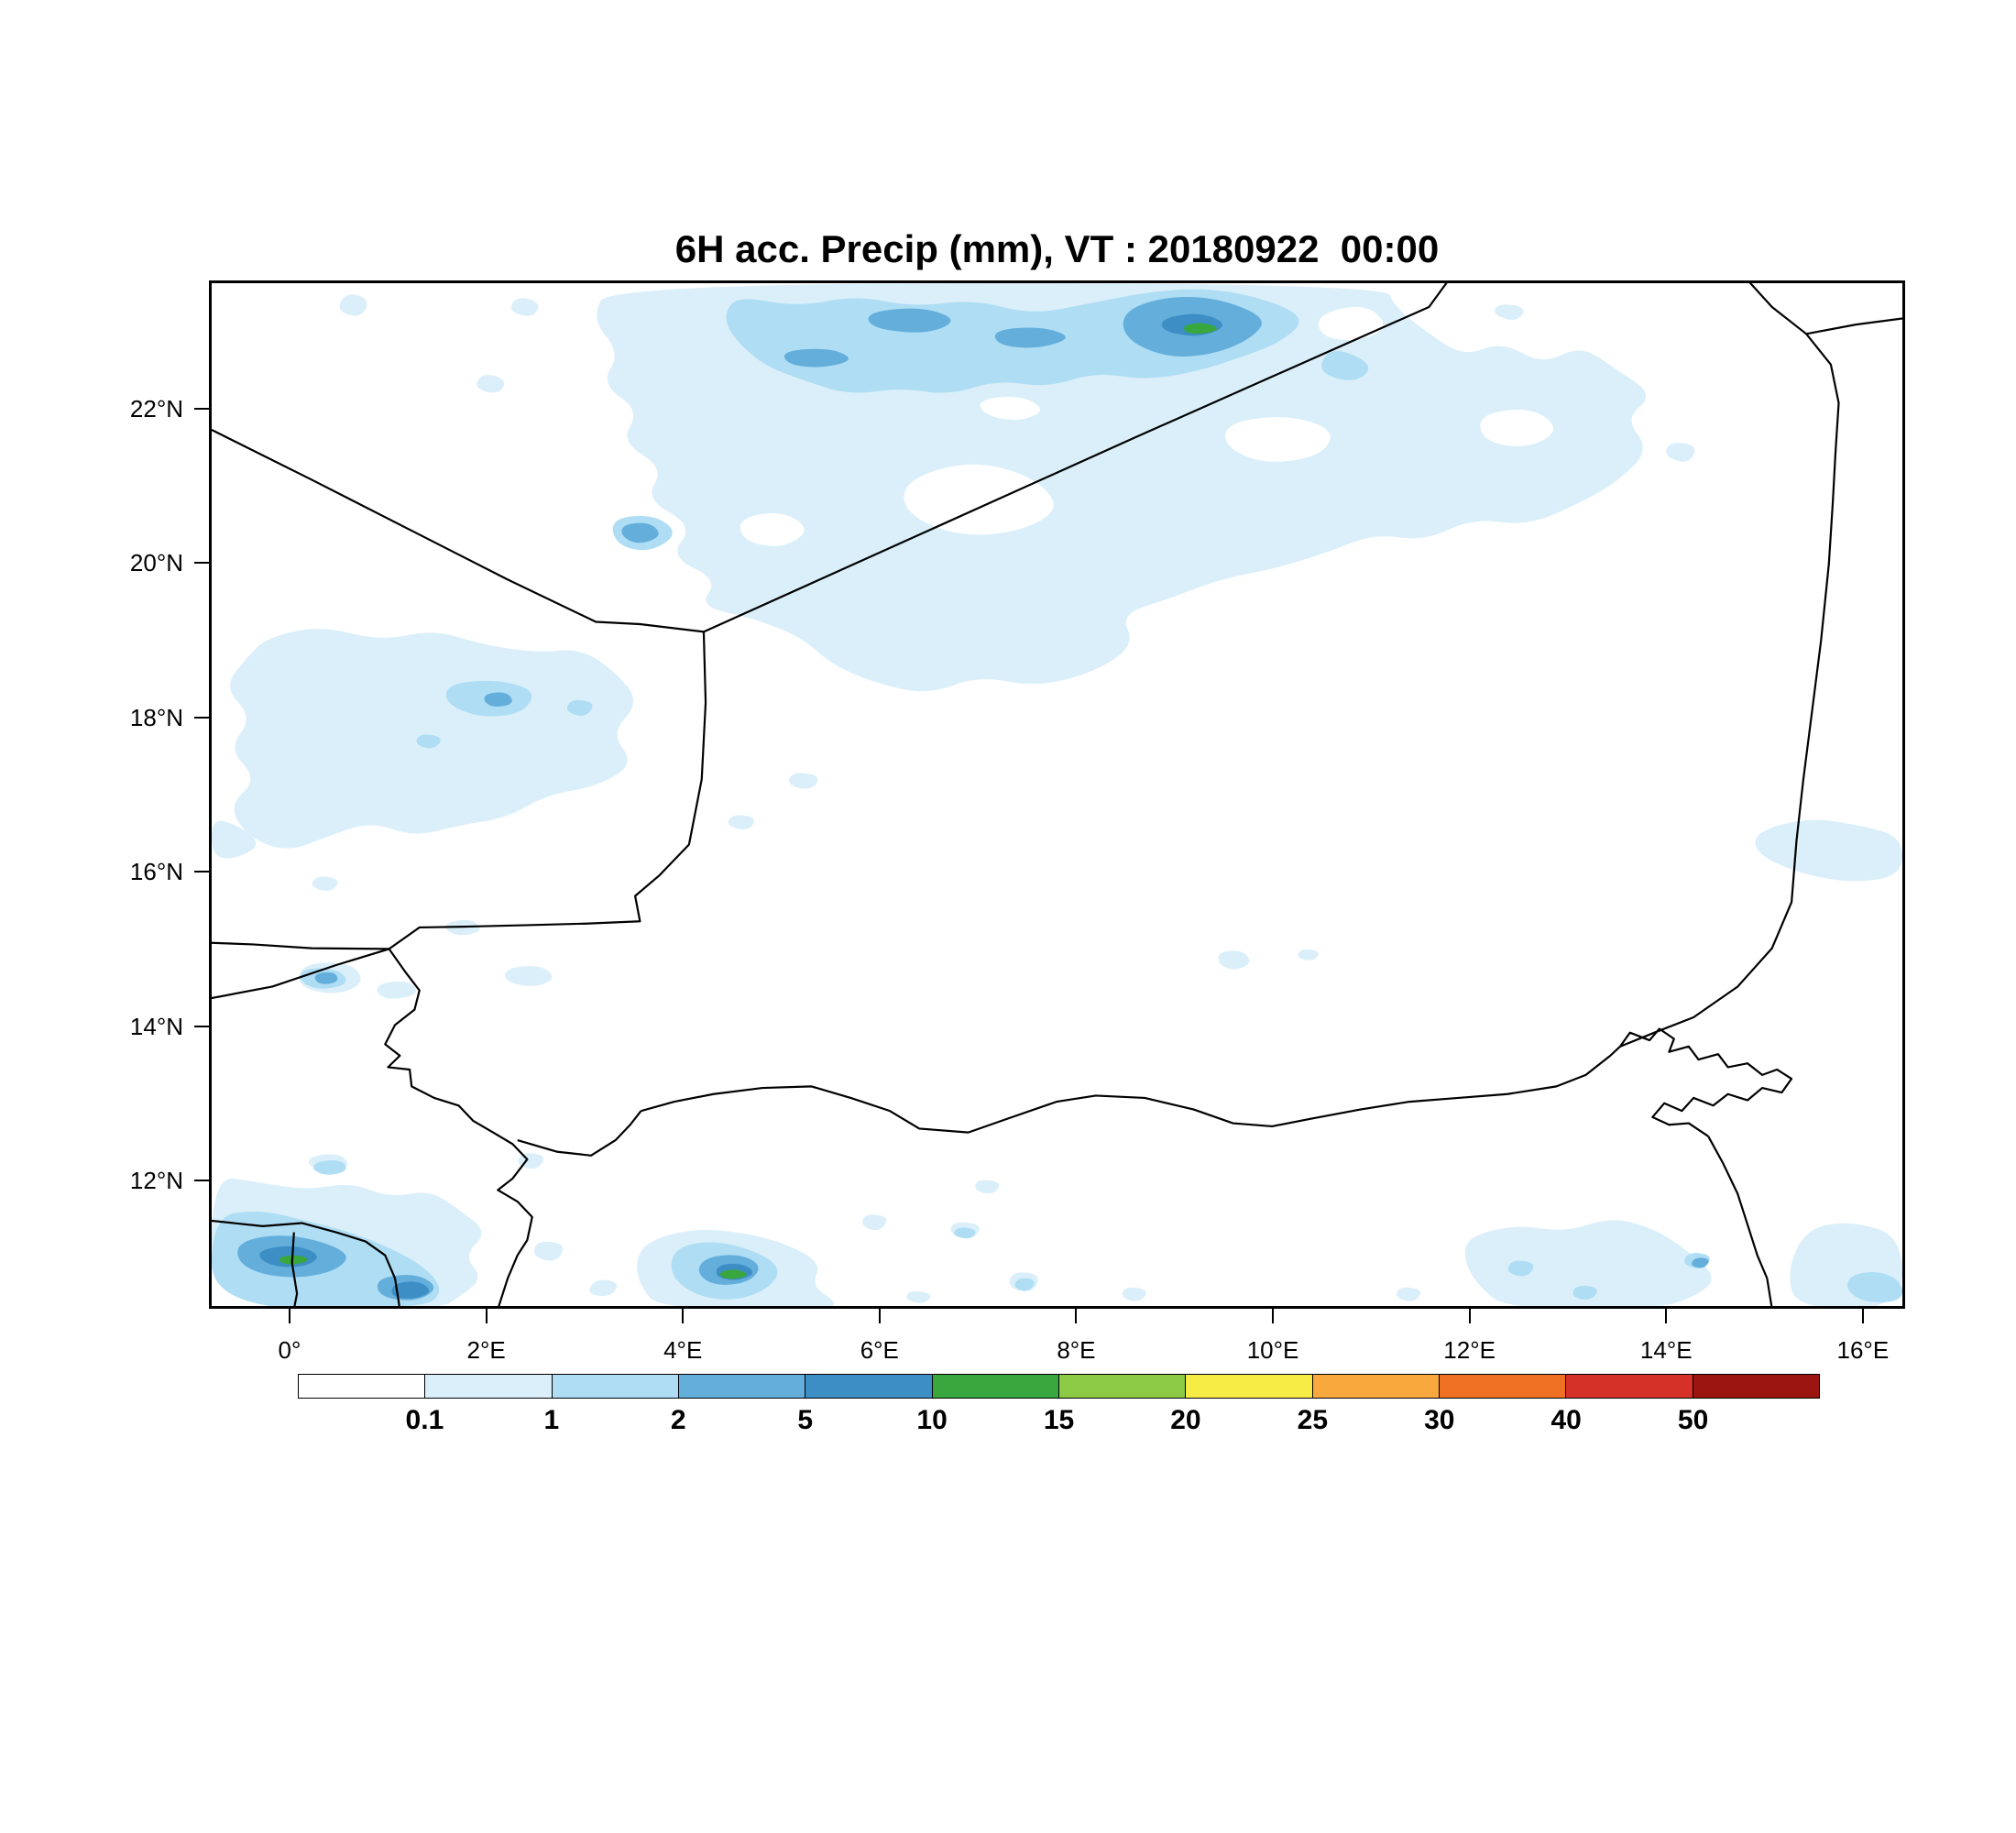 The width and height of the screenshot is (2016, 1833). I want to click on x-tick-label: 10°E, so click(1272, 1350).